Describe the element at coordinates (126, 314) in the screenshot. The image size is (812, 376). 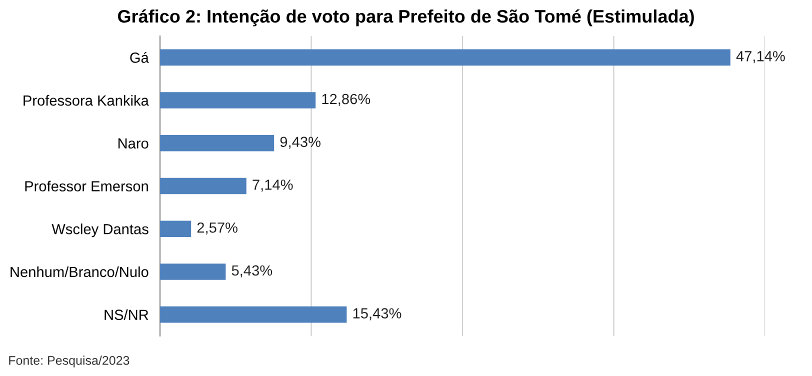
I see `y-tick-label: NS/NR` at that location.